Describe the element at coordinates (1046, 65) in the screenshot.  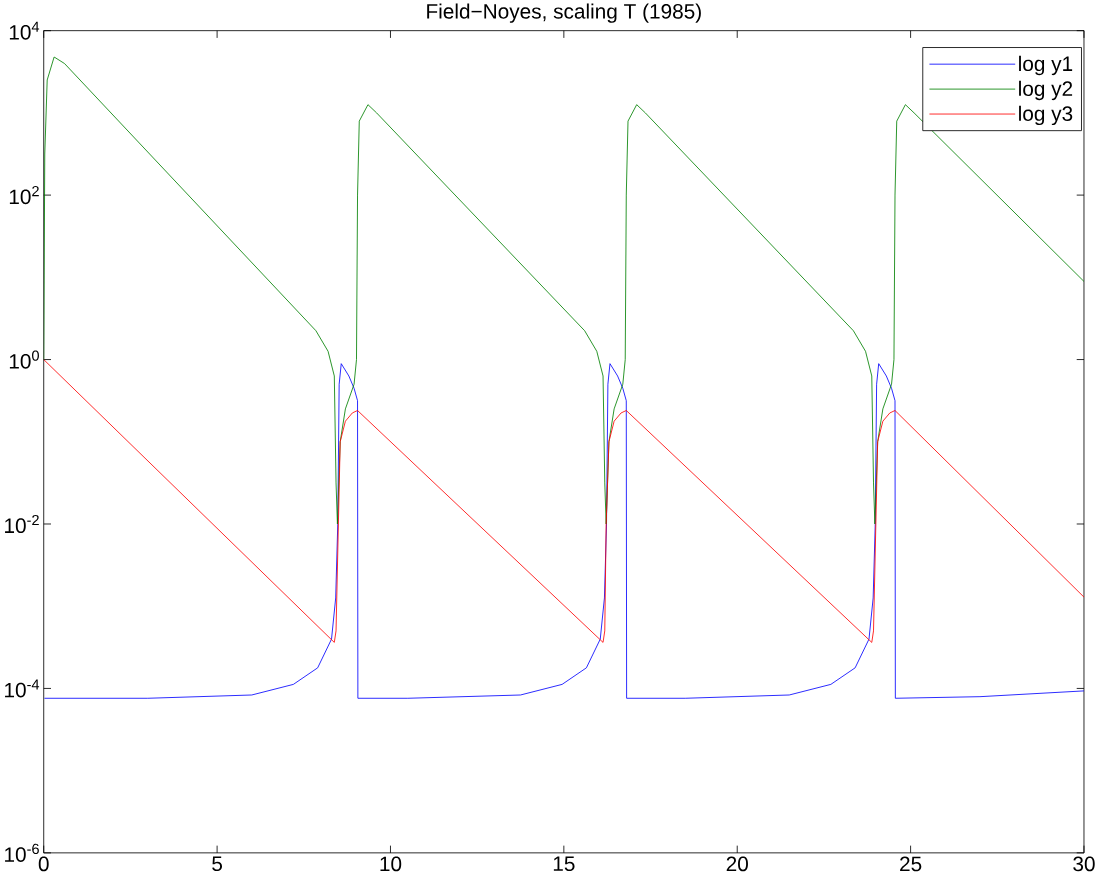
I see `legend-label: log y1` at that location.